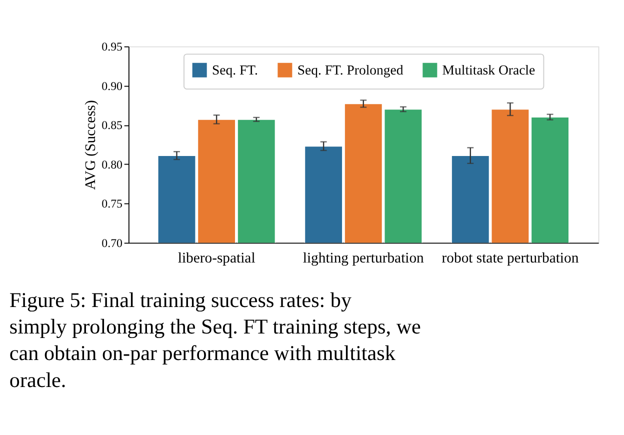 This screenshot has height=435, width=624. Describe the element at coordinates (511, 258) in the screenshot. I see `x-tick-label: robot state perturbation` at that location.